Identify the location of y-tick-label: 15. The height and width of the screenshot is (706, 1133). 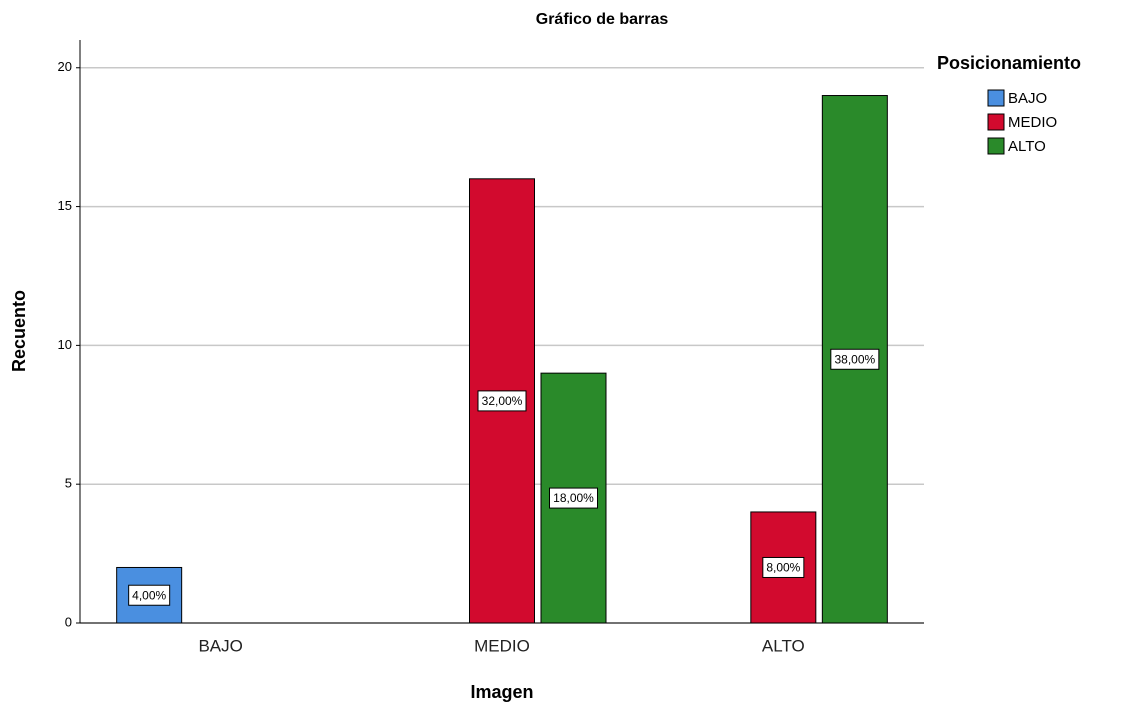
(65, 205).